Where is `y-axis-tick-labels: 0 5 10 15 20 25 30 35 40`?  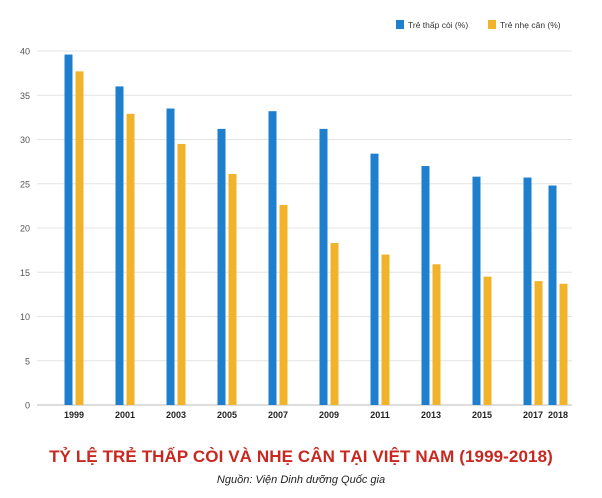 y-axis-tick-labels: 0 5 10 15 20 25 30 35 40 is located at coordinates (25, 229).